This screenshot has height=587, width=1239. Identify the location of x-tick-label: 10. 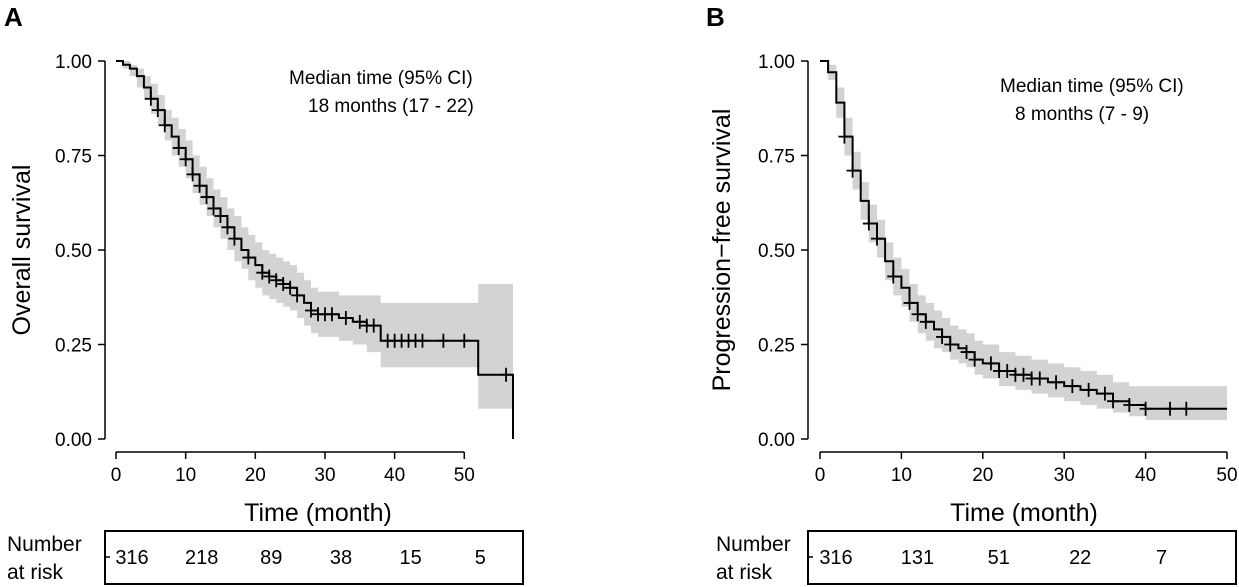
(901, 475).